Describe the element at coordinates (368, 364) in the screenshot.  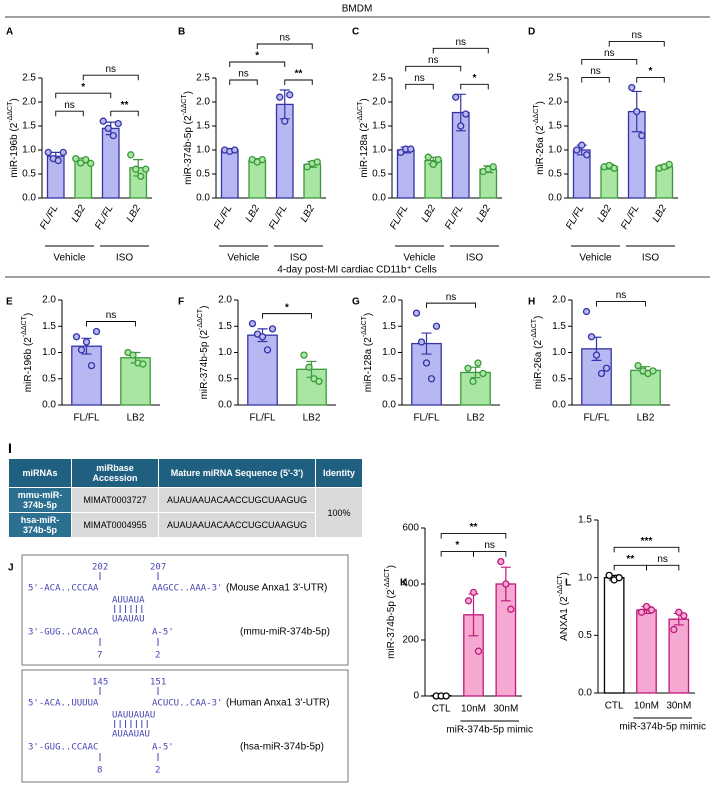
I see `y-axis-label-part: miR-128a (2` at that location.